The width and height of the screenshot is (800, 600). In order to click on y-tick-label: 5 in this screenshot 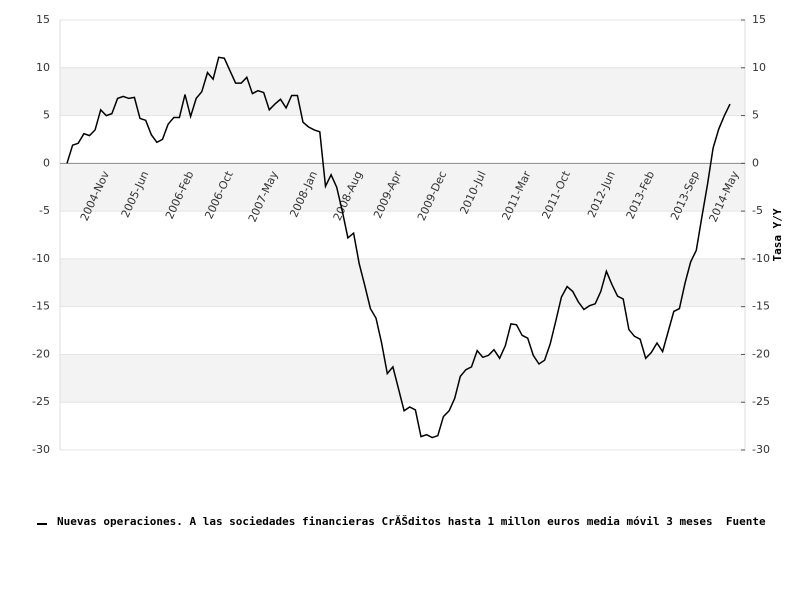, I will do `click(46, 115)`.